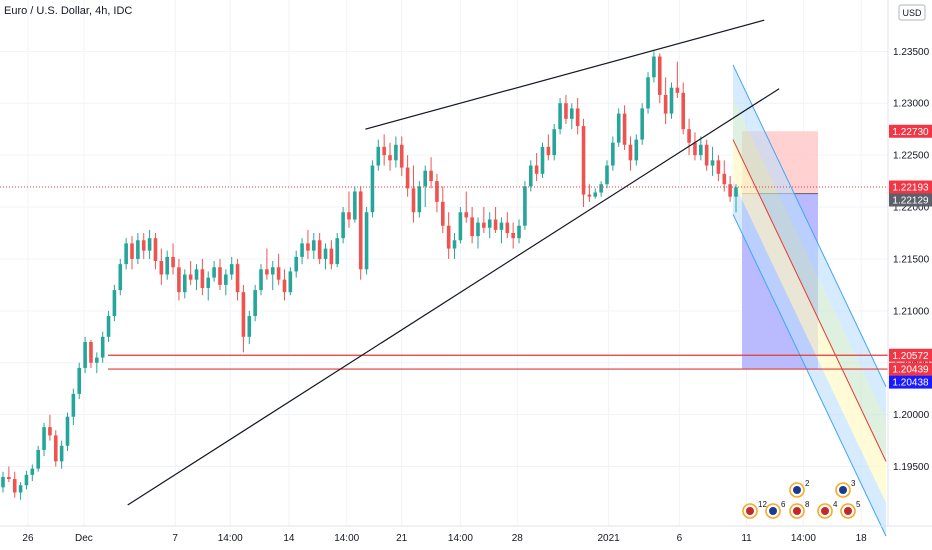  Describe the element at coordinates (783, 504) in the screenshot. I see `event-badge-count: 6` at that location.